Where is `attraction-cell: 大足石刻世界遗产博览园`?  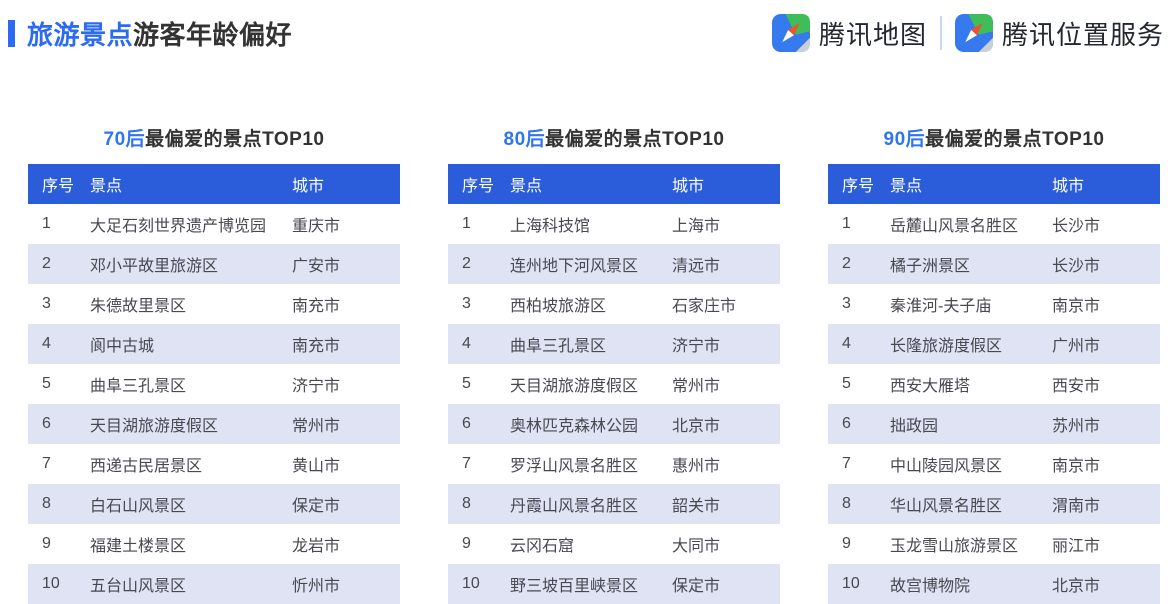 attraction-cell: 大足石刻世界遗产博览园 is located at coordinates (178, 226).